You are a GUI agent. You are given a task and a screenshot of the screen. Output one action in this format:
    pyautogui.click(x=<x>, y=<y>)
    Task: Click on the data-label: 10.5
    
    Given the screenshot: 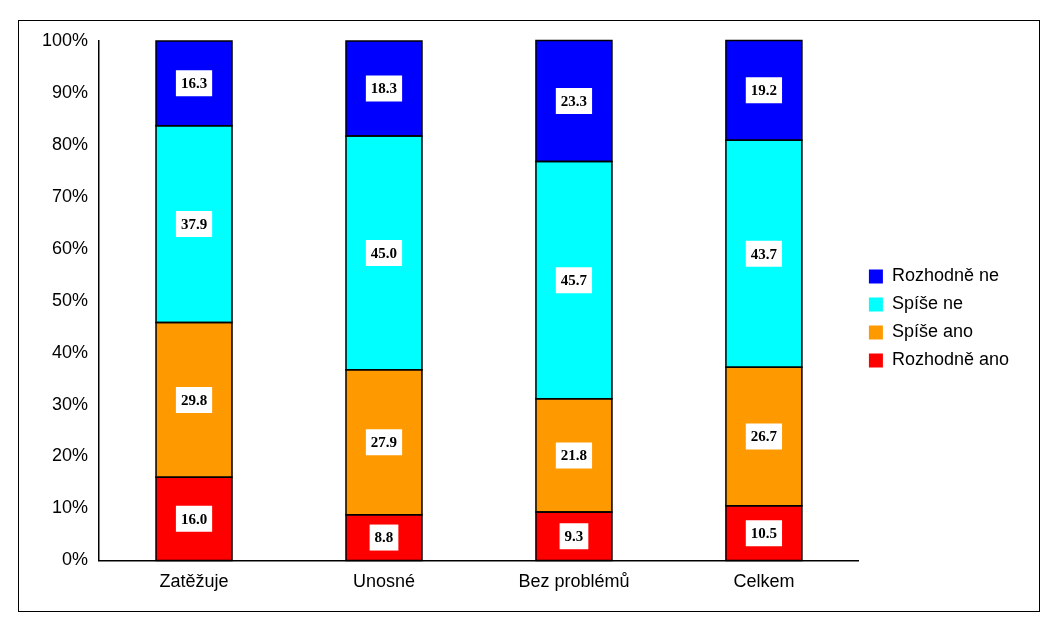 What is the action you would take?
    pyautogui.click(x=764, y=533)
    